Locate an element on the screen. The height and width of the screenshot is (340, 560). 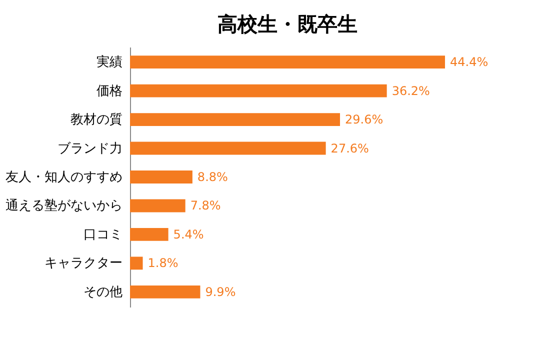
y-tick-label: その他 is located at coordinates (103, 292).